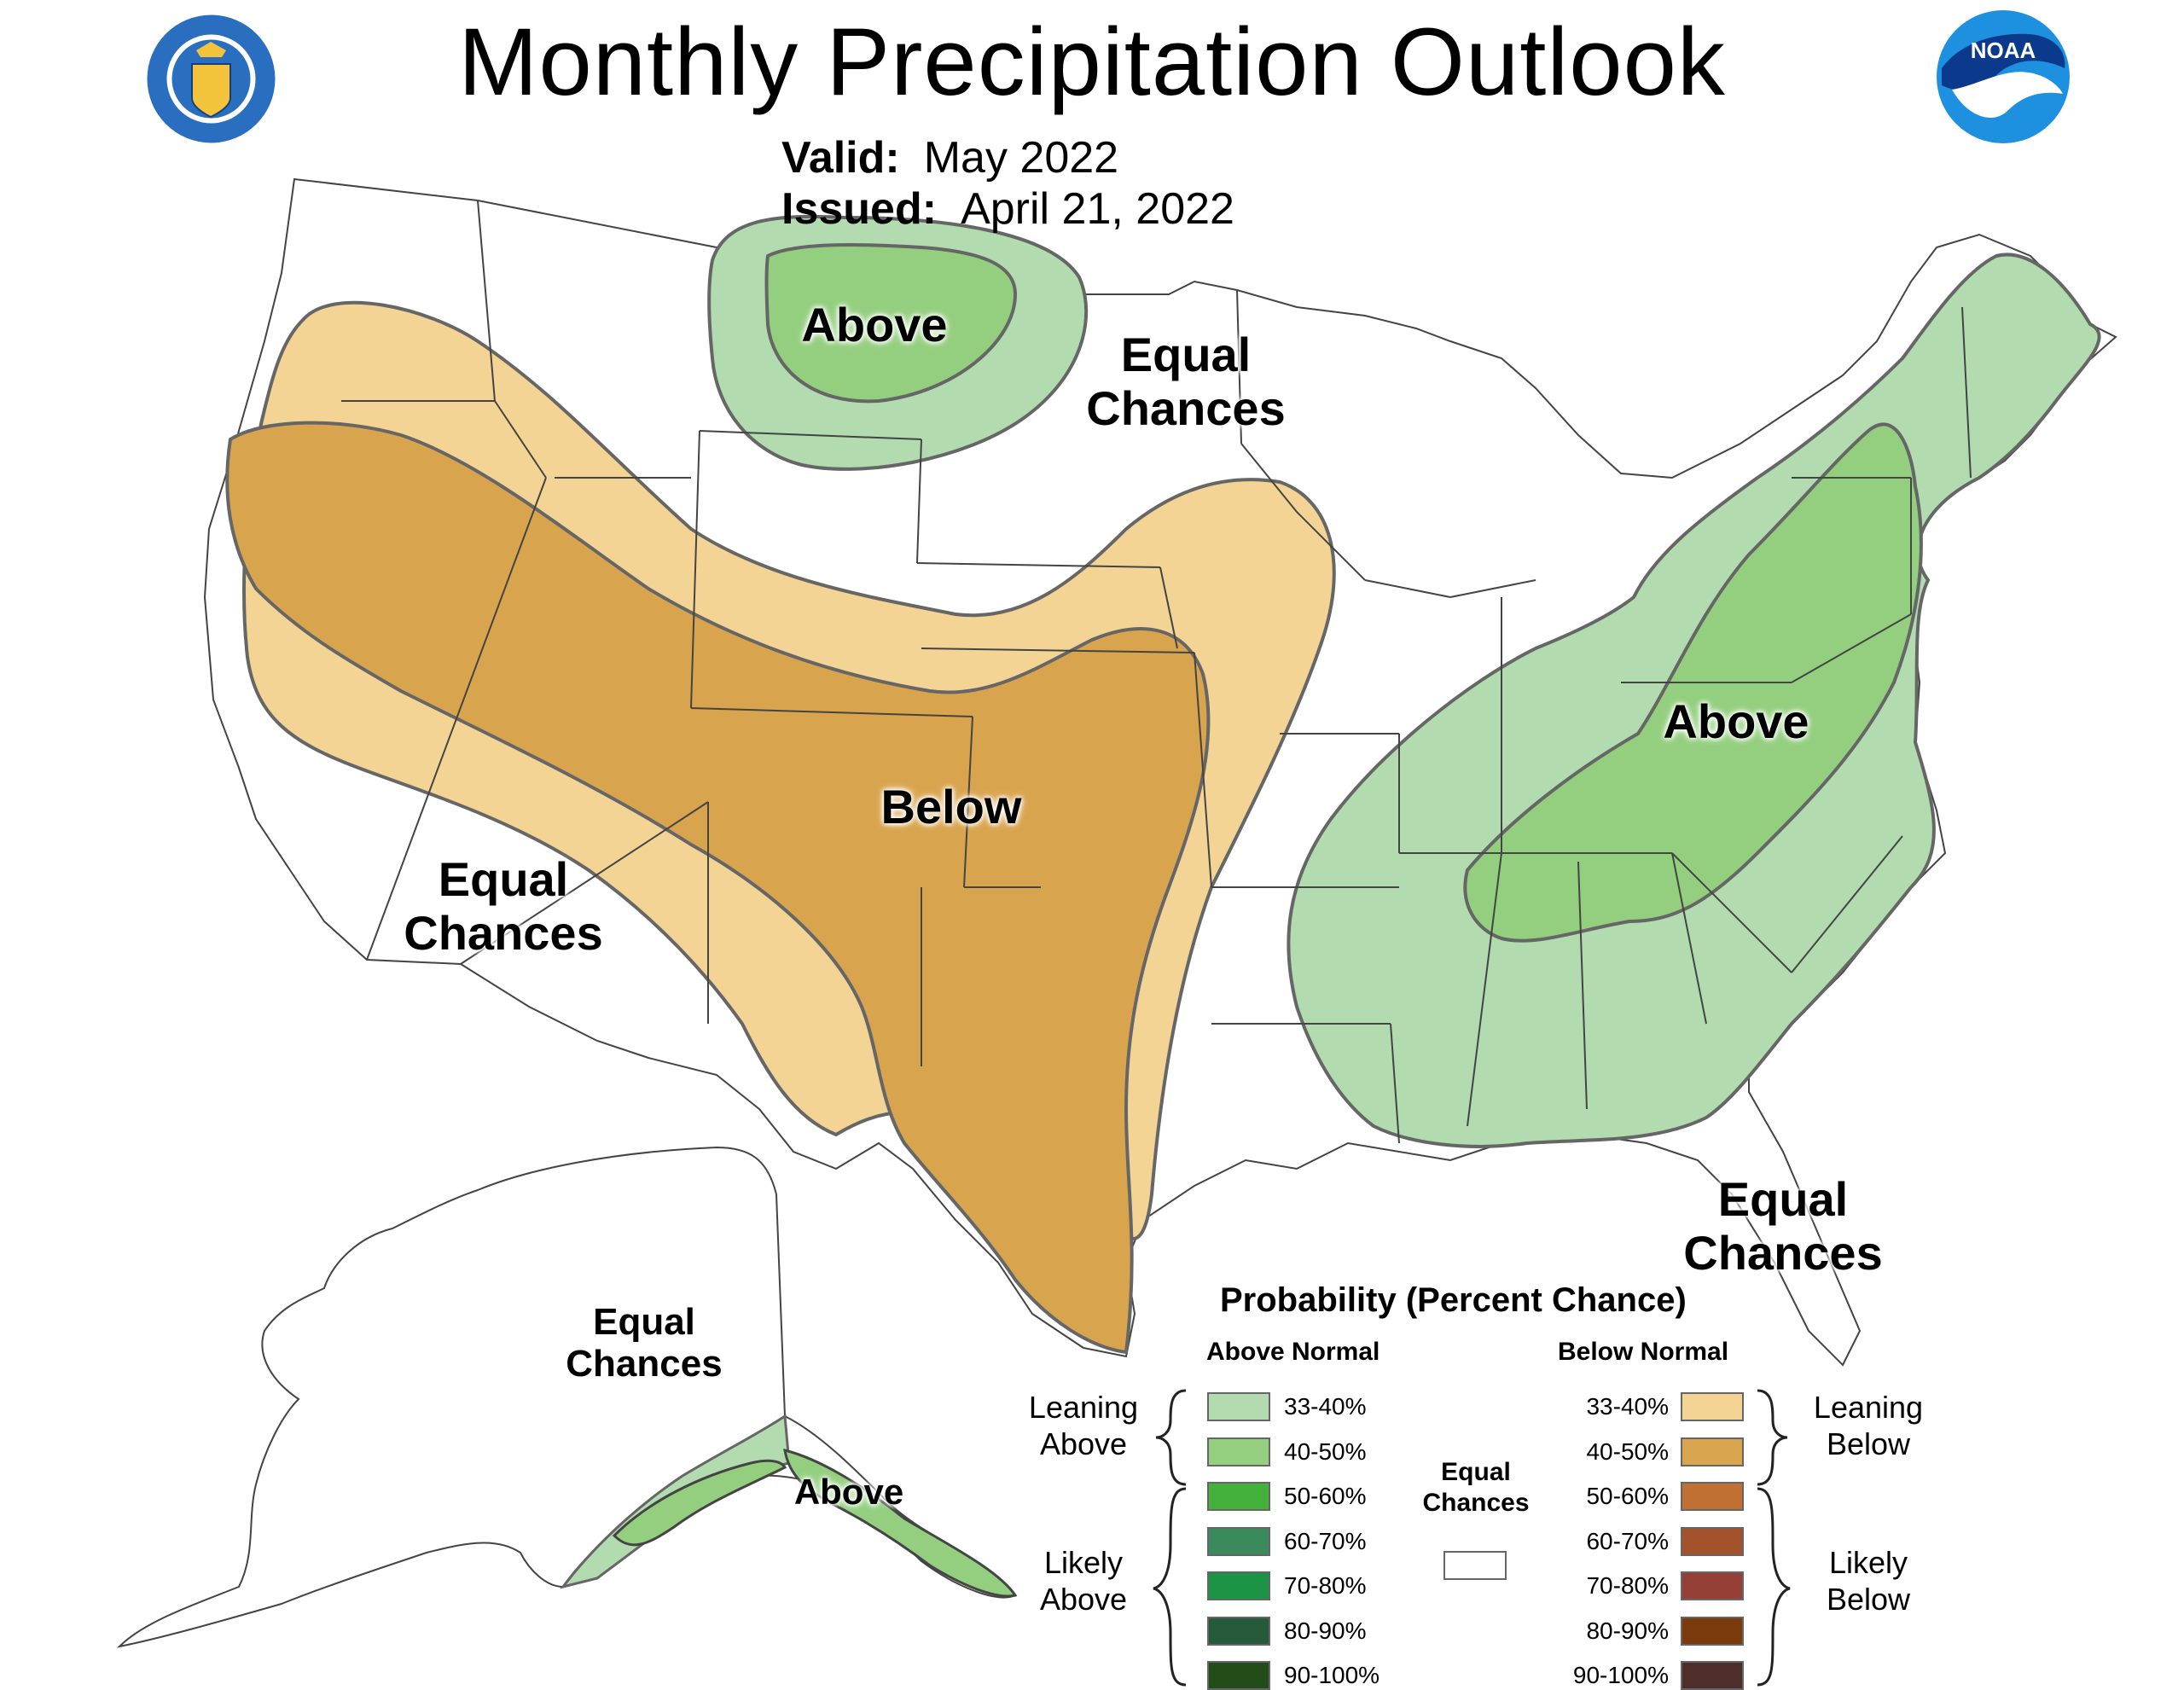  I want to click on legend-equal-swatch, so click(1475, 1565).